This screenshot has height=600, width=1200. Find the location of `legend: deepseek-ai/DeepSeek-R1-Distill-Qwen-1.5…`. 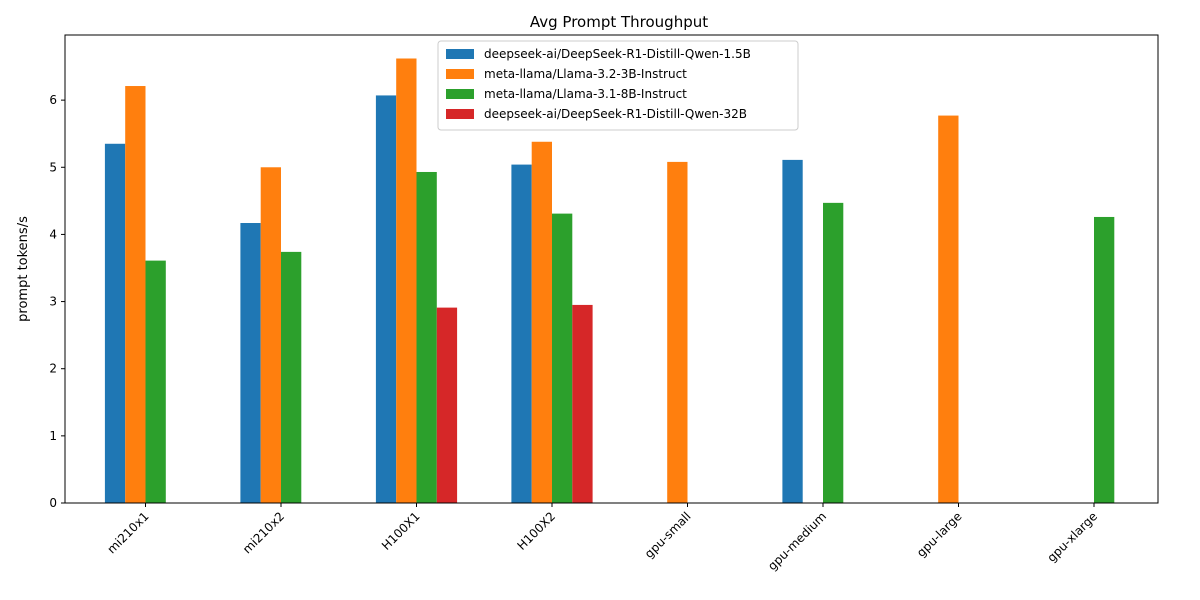

legend: deepseek-ai/DeepSeek-R1-Distill-Qwen-1.5… is located at coordinates (618, 85).